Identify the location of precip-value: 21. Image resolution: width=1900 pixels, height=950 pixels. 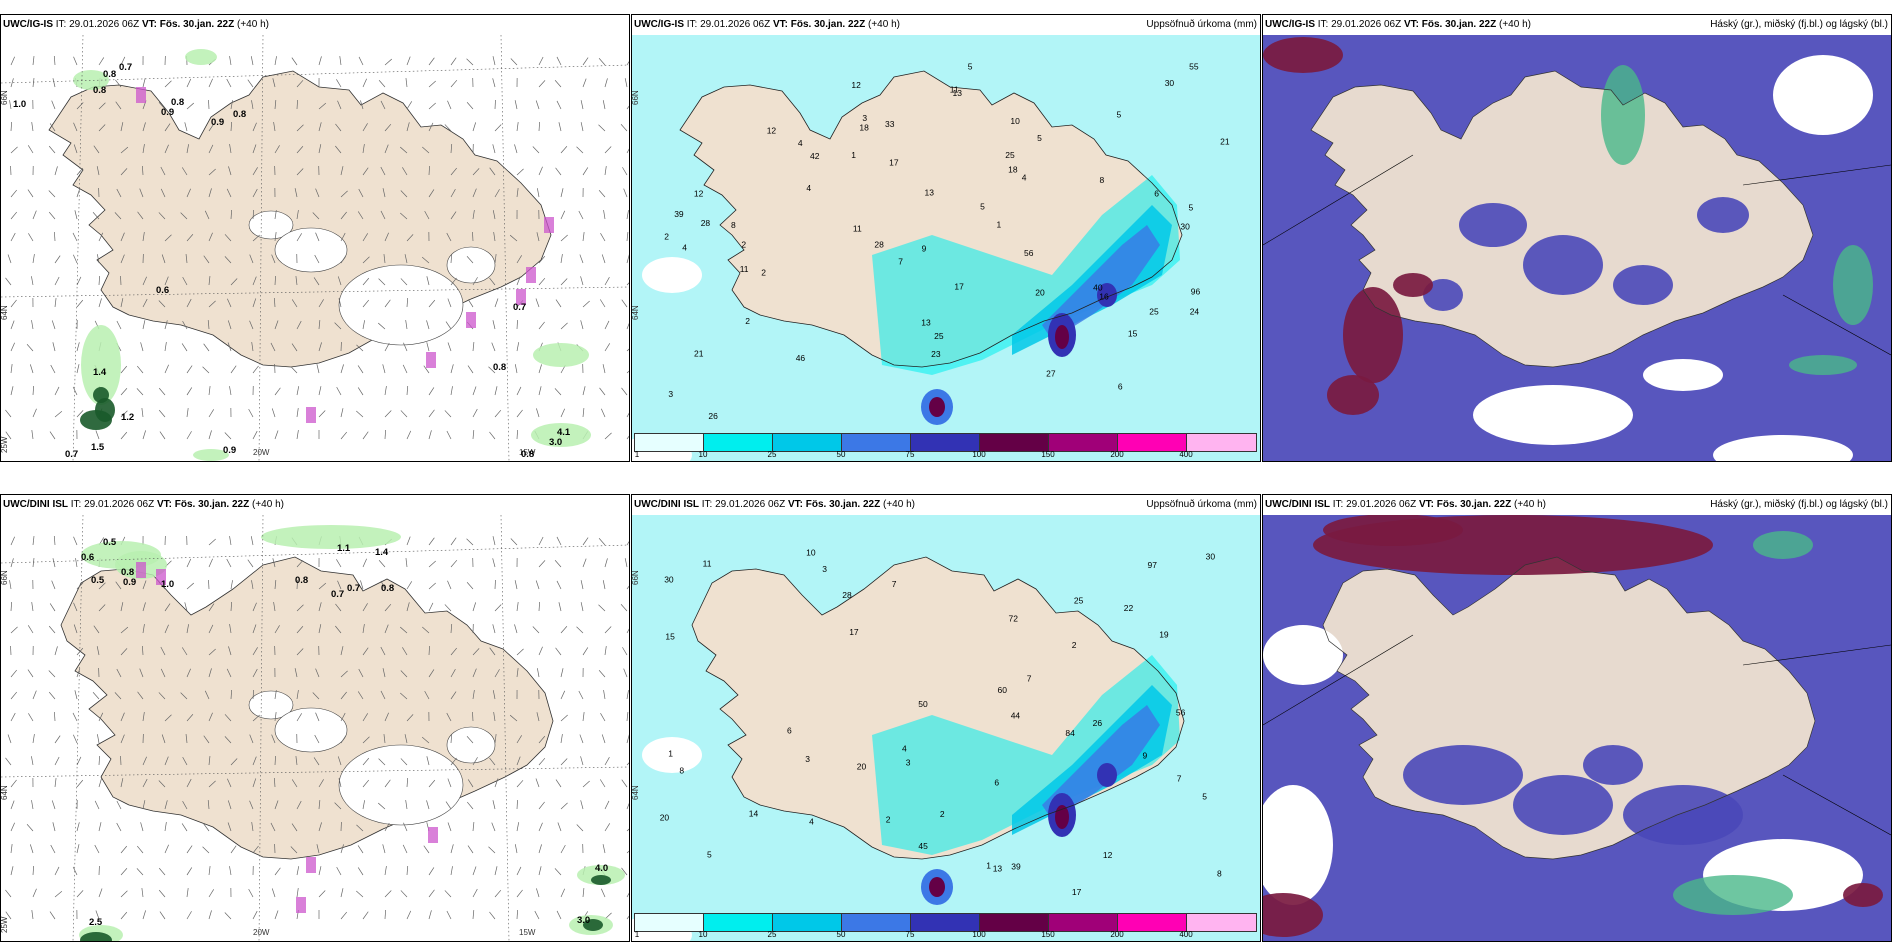
(1225, 141).